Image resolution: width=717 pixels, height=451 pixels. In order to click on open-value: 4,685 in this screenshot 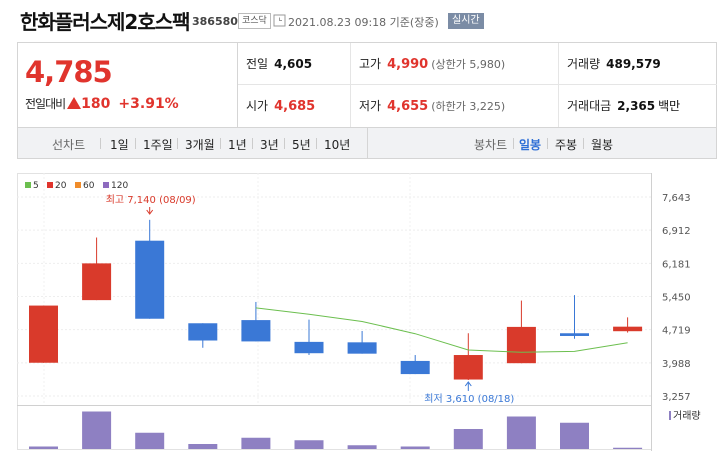, I will do `click(295, 106)`.